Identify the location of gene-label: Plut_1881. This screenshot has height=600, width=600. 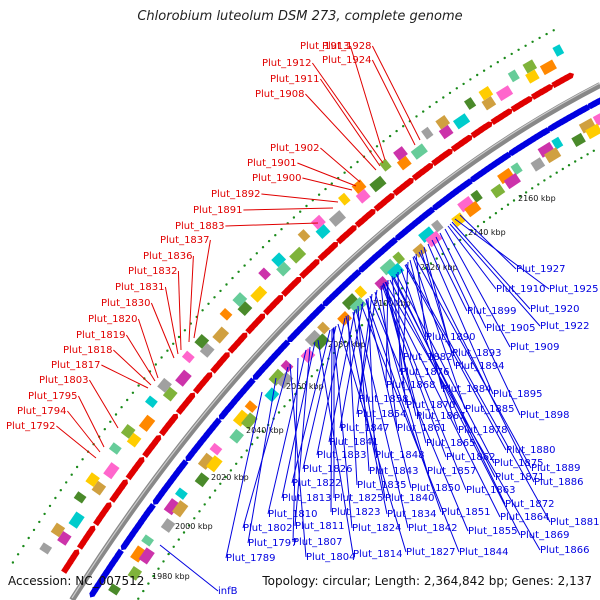
(575, 522).